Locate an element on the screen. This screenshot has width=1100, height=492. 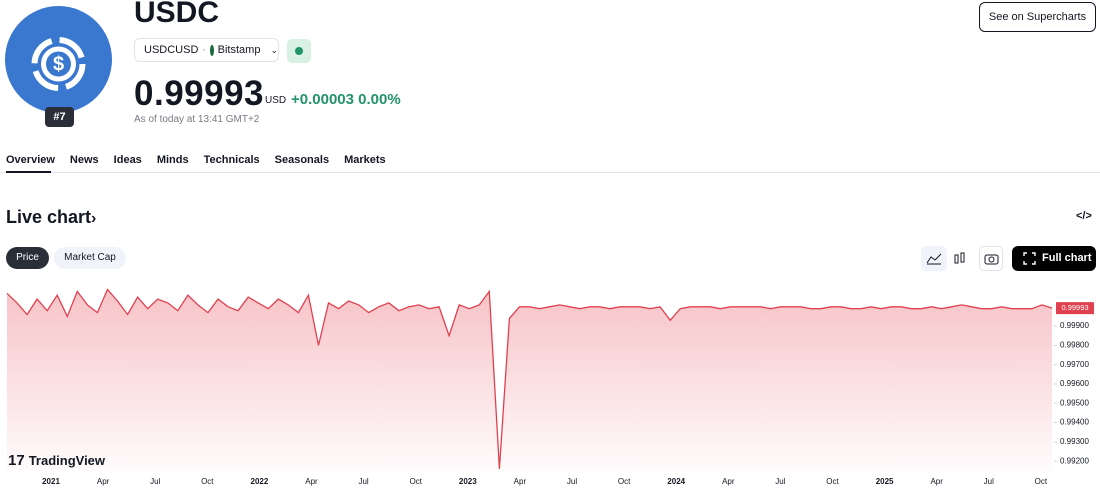
rank-badge: #7 is located at coordinates (59, 117).